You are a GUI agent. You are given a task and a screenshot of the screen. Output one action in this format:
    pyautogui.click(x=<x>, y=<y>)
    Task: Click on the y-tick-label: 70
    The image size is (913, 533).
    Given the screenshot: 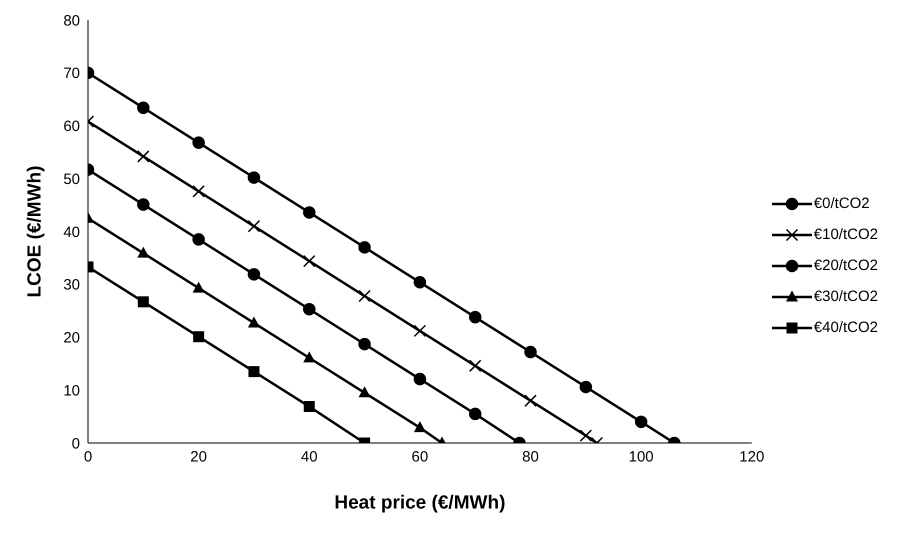 What is the action you would take?
    pyautogui.click(x=71, y=73)
    